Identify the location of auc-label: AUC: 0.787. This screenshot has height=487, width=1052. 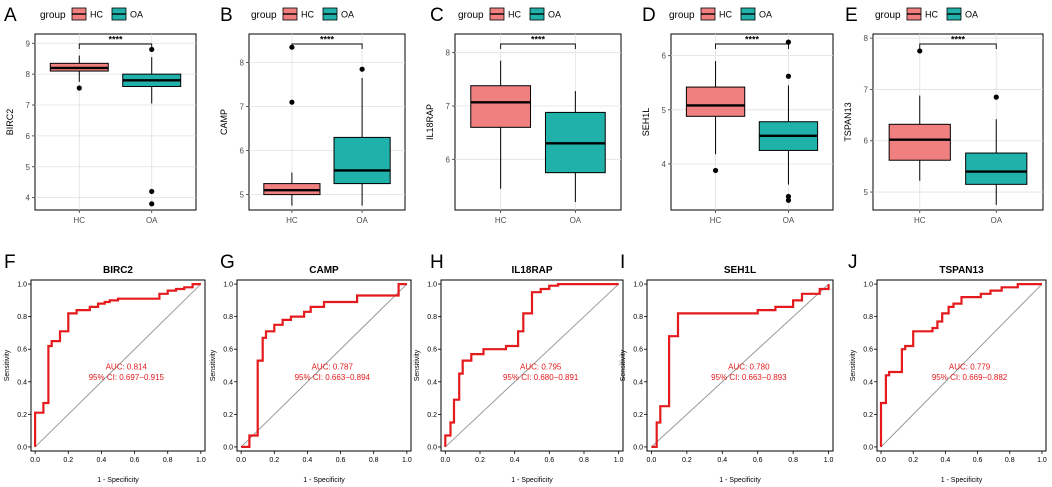
(333, 367).